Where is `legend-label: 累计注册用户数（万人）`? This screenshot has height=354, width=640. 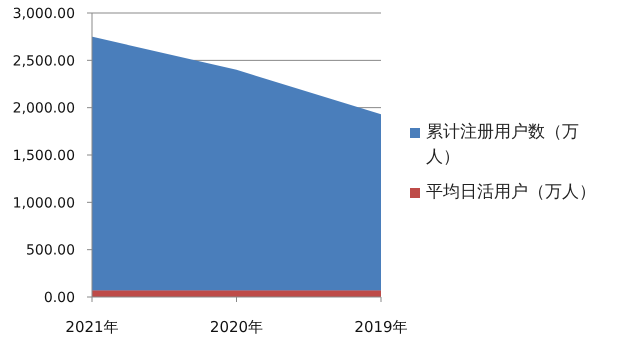
legend-label: 累计注册用户数（万人） is located at coordinates (503, 145).